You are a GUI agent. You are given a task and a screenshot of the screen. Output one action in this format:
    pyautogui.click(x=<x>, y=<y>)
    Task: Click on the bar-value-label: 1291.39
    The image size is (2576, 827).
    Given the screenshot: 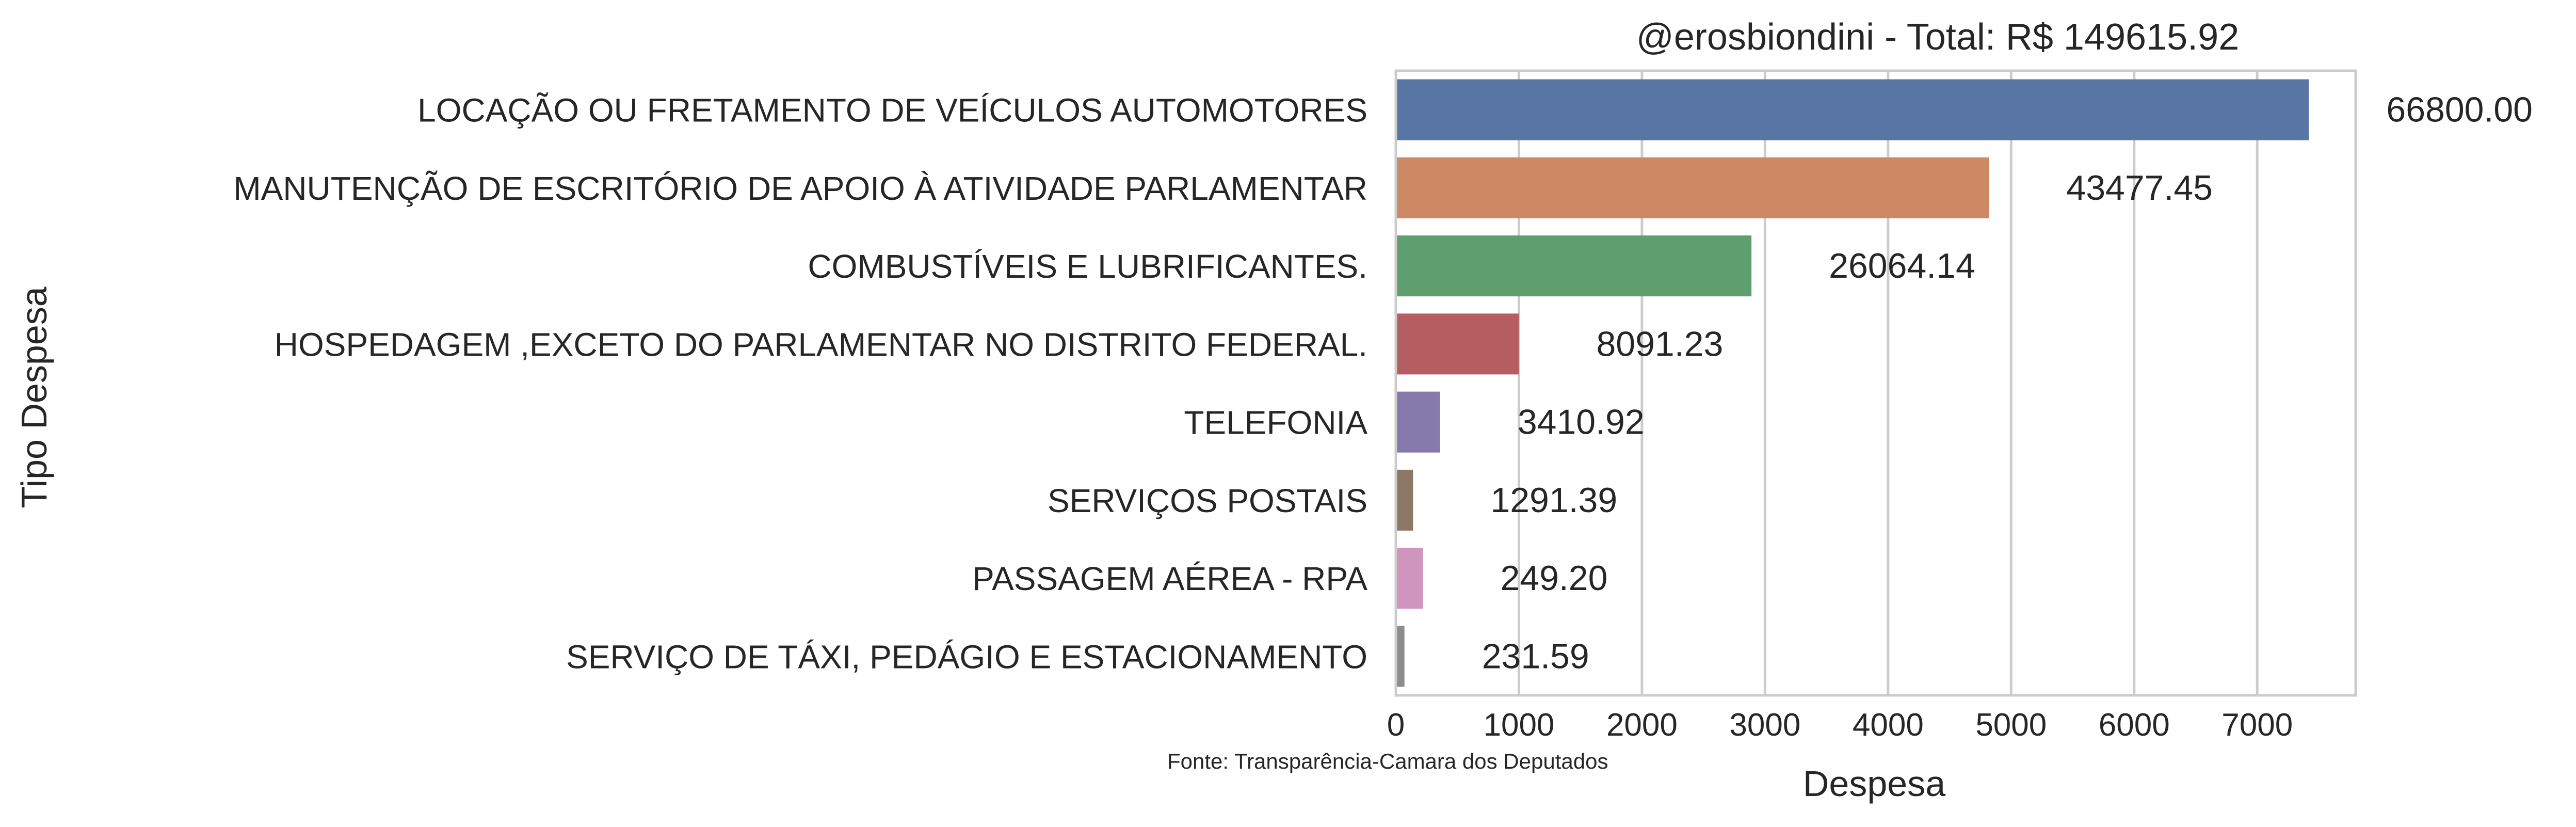 What is the action you would take?
    pyautogui.click(x=1554, y=500)
    